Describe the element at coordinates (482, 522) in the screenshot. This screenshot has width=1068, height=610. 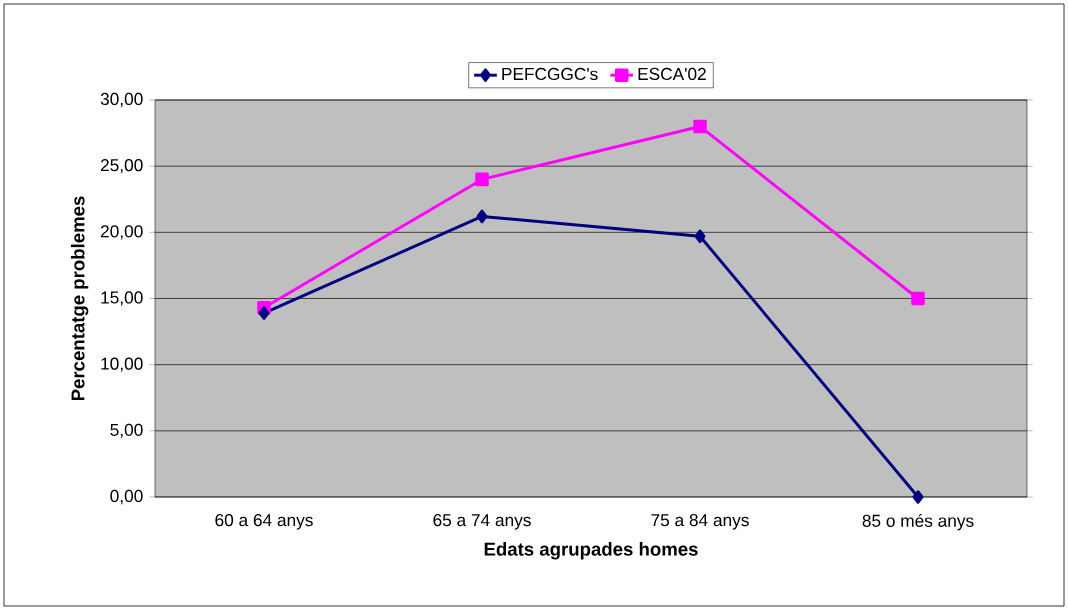
I see `x-tick-label: 65 a 74 anys` at that location.